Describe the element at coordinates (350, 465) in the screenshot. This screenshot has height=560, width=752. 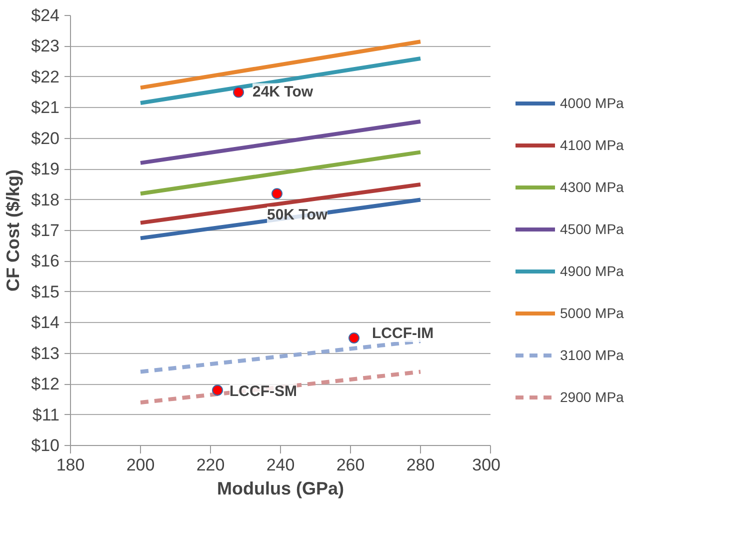
I see `x-tick-label: 260` at that location.